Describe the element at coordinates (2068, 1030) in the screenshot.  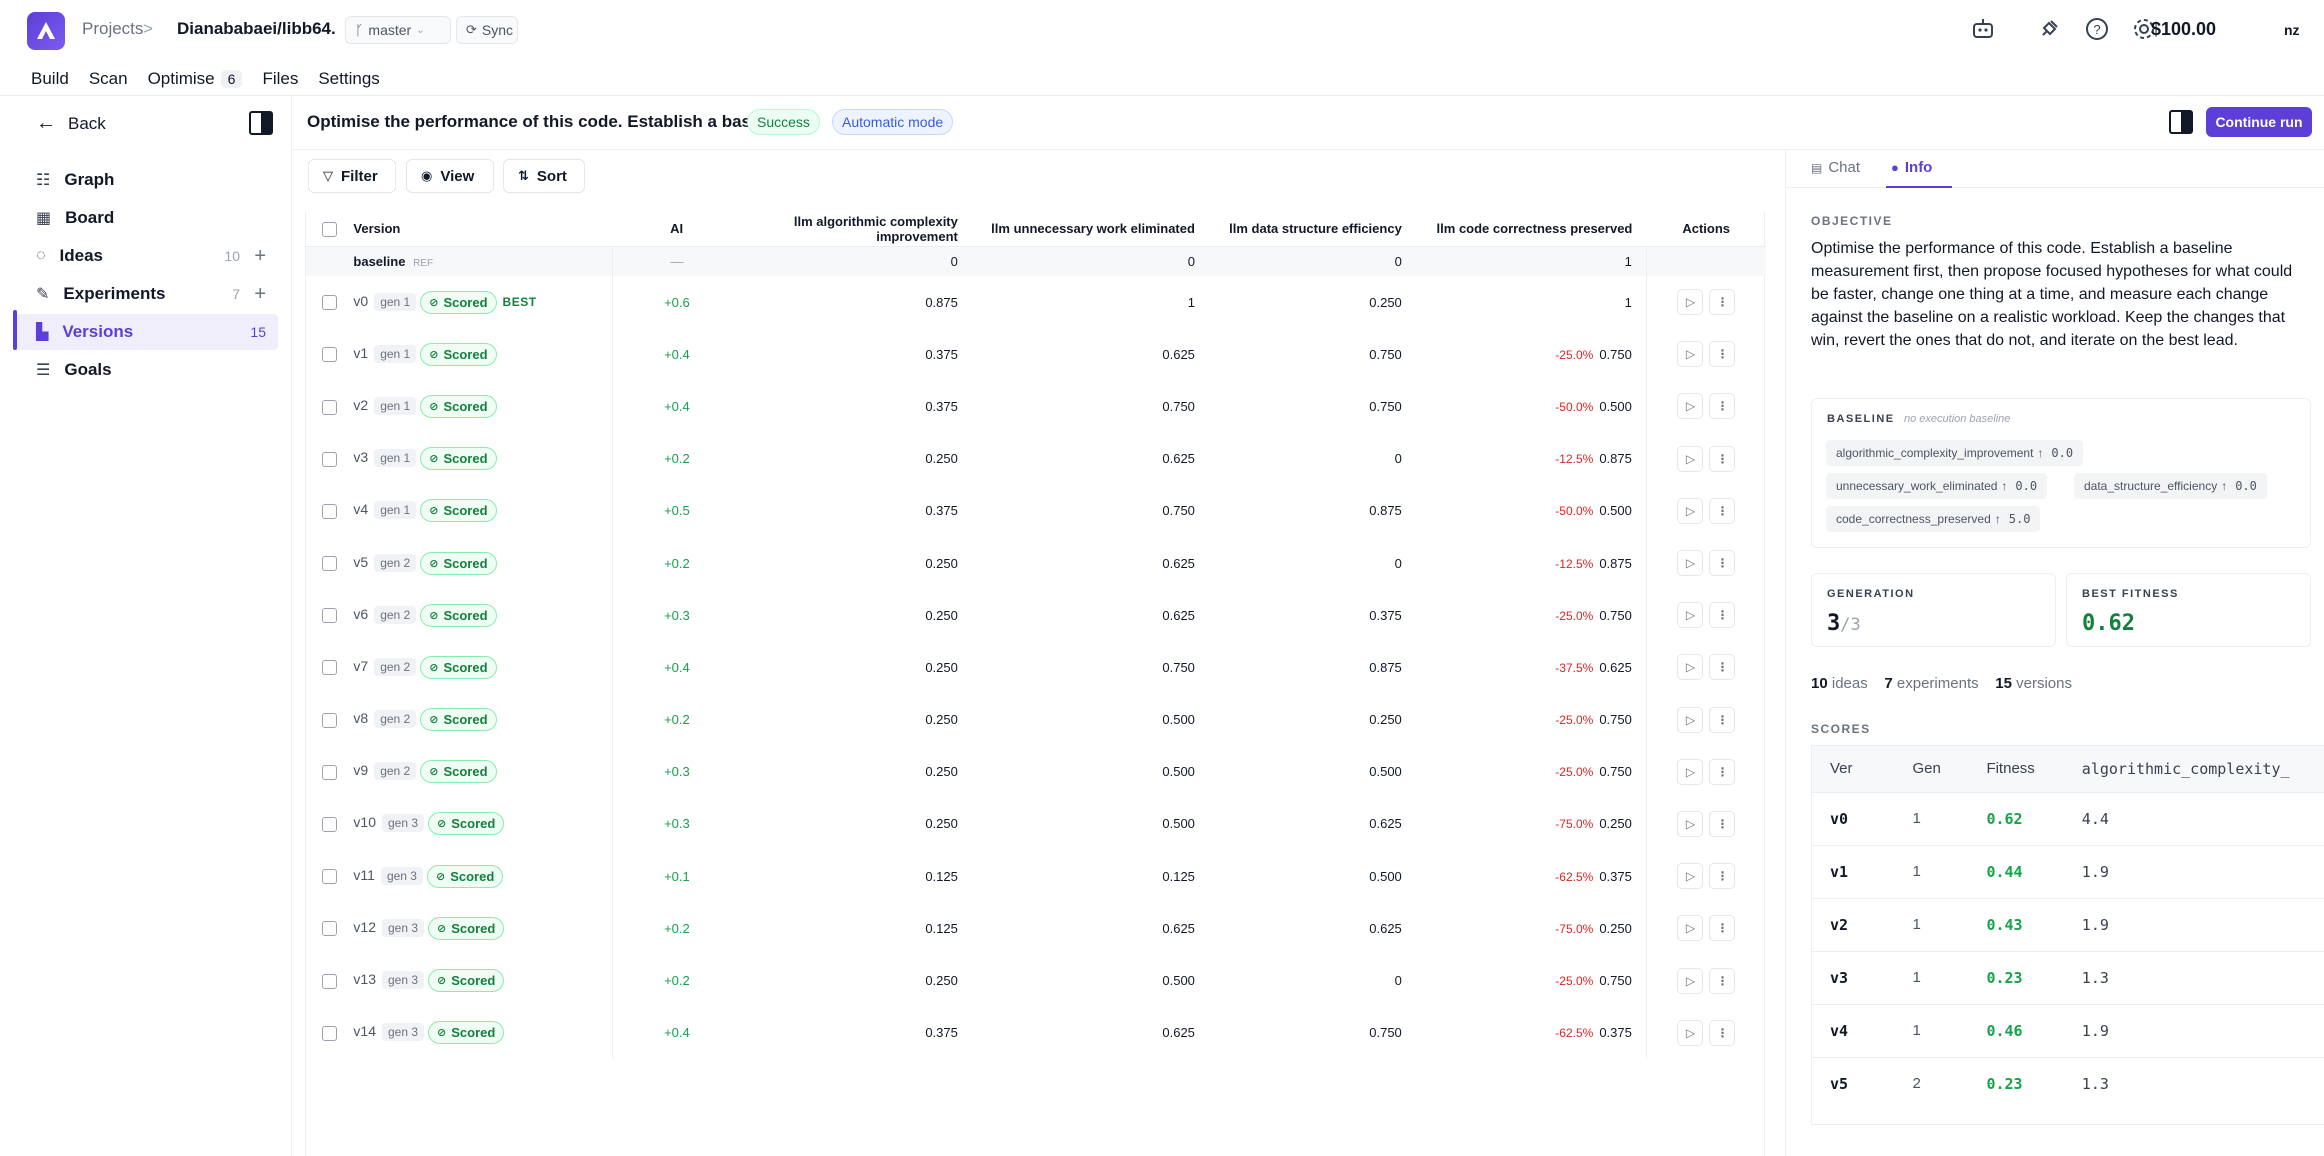
I see `scores-row: v4 1 0.46 1.9` at that location.